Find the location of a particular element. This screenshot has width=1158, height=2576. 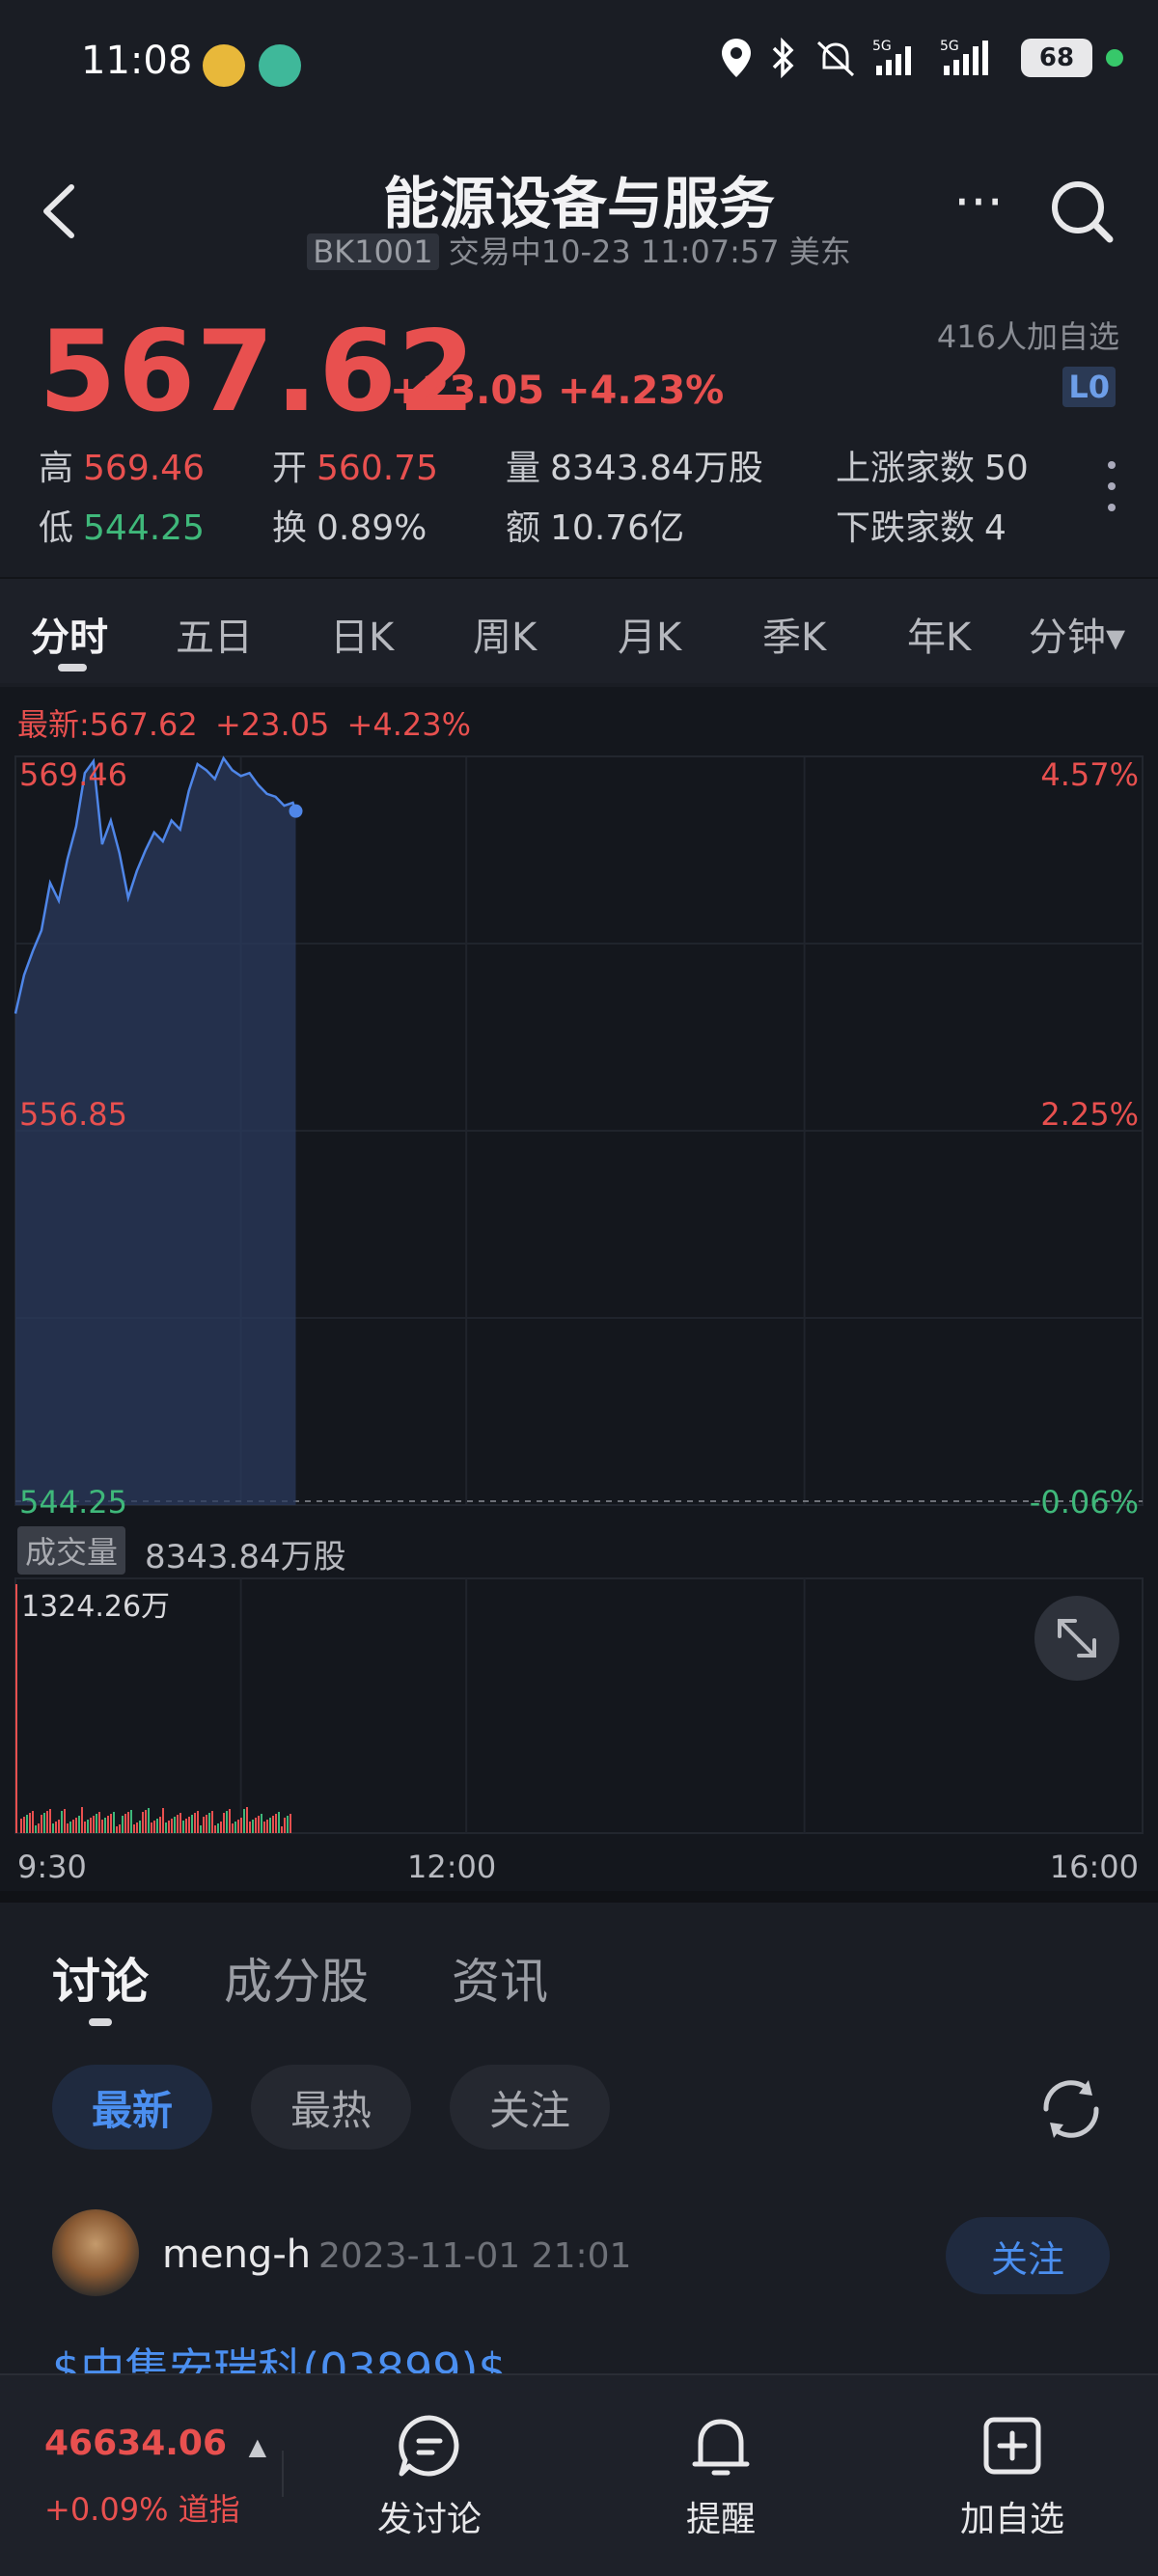

expand-icon is located at coordinates (1076, 1639).